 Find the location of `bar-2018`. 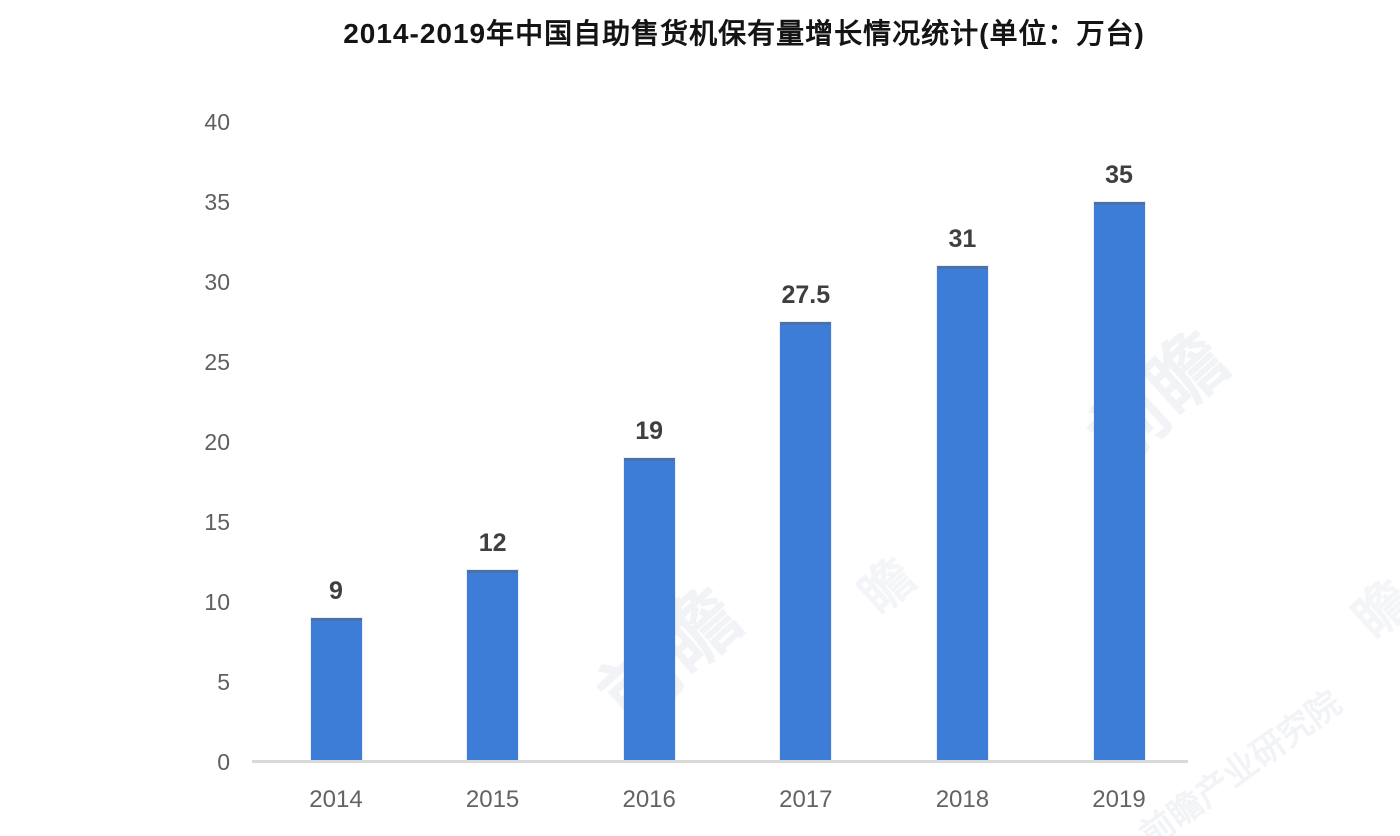

bar-2018 is located at coordinates (962, 514).